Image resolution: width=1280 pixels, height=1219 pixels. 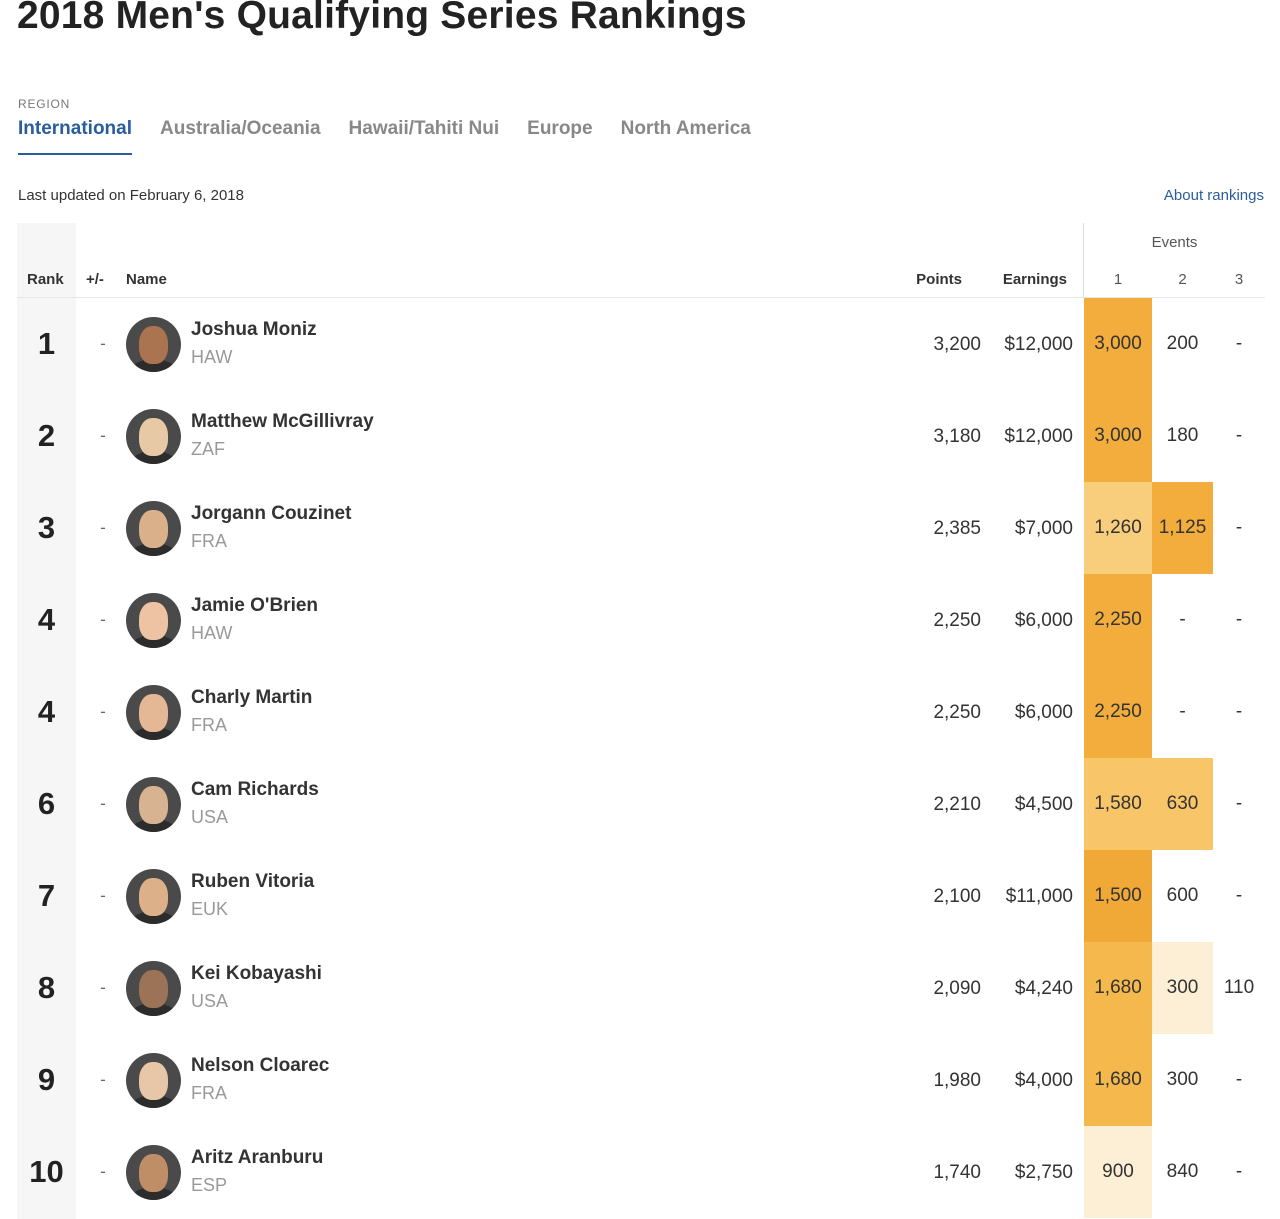 I want to click on header-earnings: Earnings, so click(x=1034, y=279).